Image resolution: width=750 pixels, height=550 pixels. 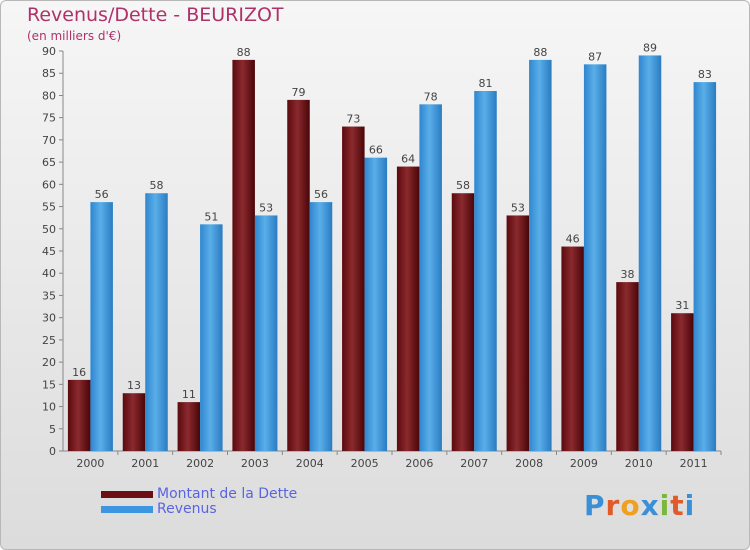 What do you see at coordinates (419, 463) in the screenshot?
I see `x-tick-label: 2006` at bounding box center [419, 463].